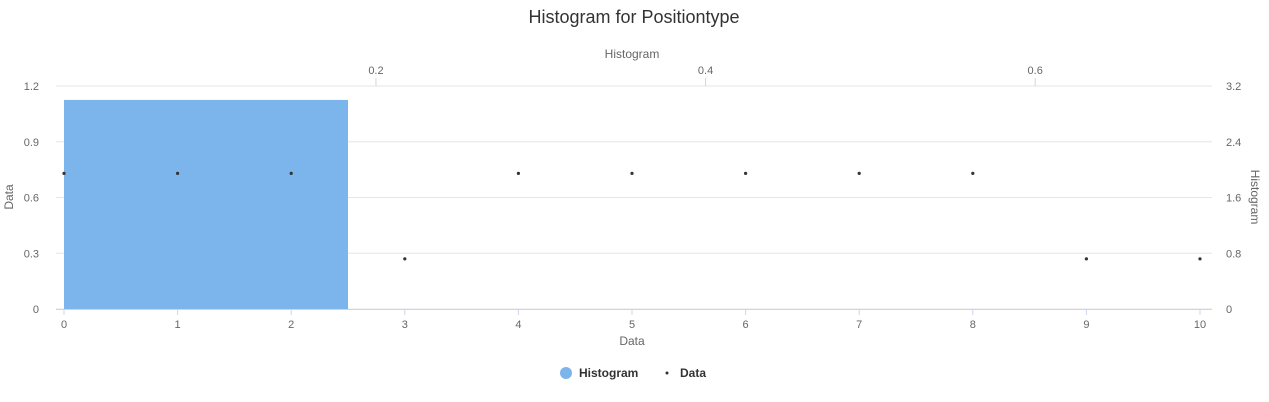  Describe the element at coordinates (1229, 310) in the screenshot. I see `right-tick-label: 0` at that location.